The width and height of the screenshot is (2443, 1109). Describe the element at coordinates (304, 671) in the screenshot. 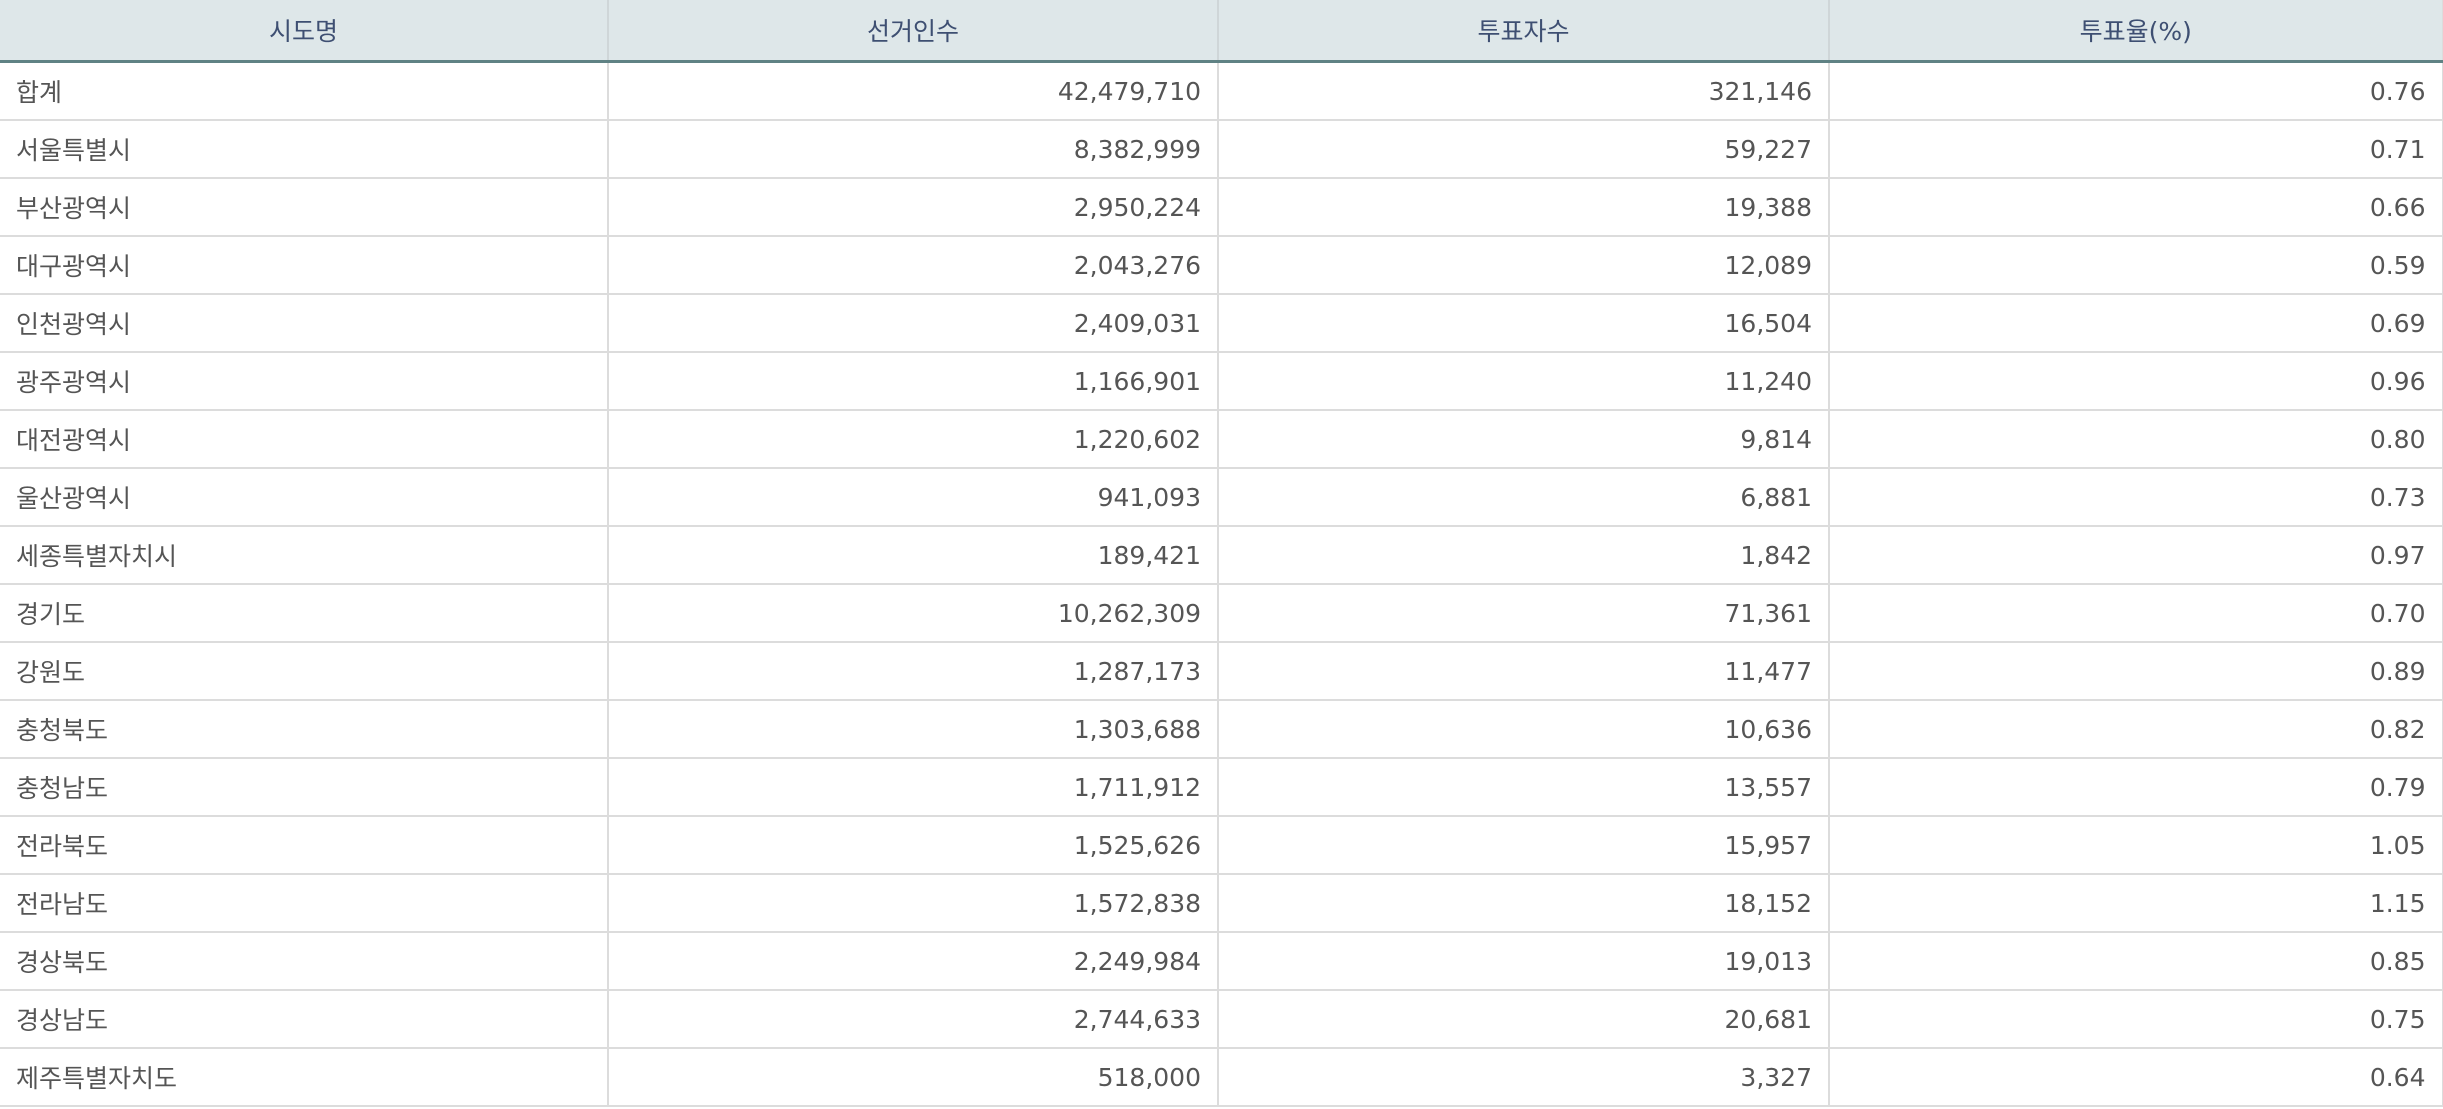

I see `region-cell: 강원도` at that location.